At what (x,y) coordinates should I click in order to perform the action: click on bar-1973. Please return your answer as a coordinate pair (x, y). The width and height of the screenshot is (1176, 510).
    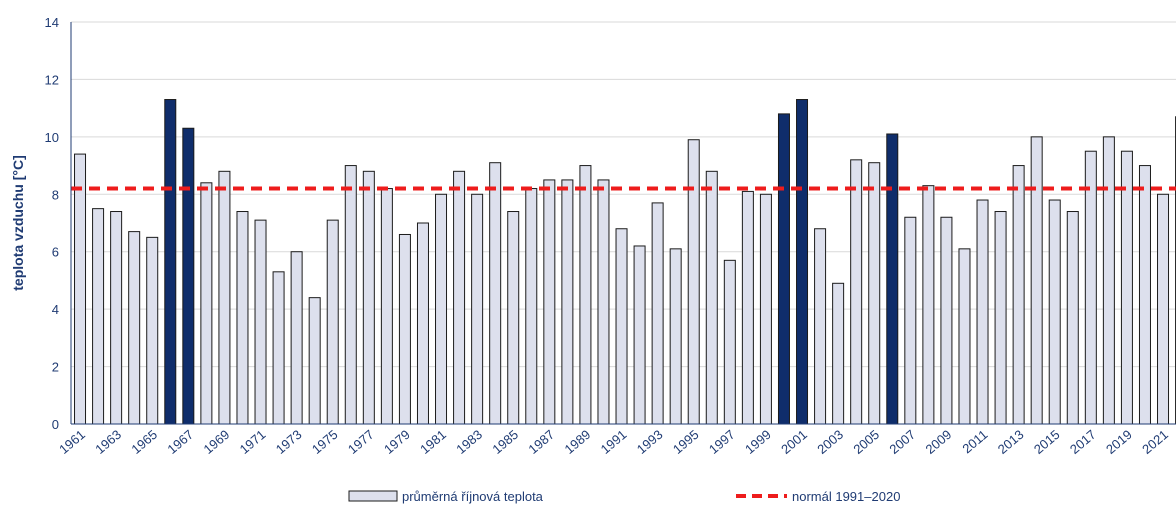
    Looking at the image, I should click on (296, 338).